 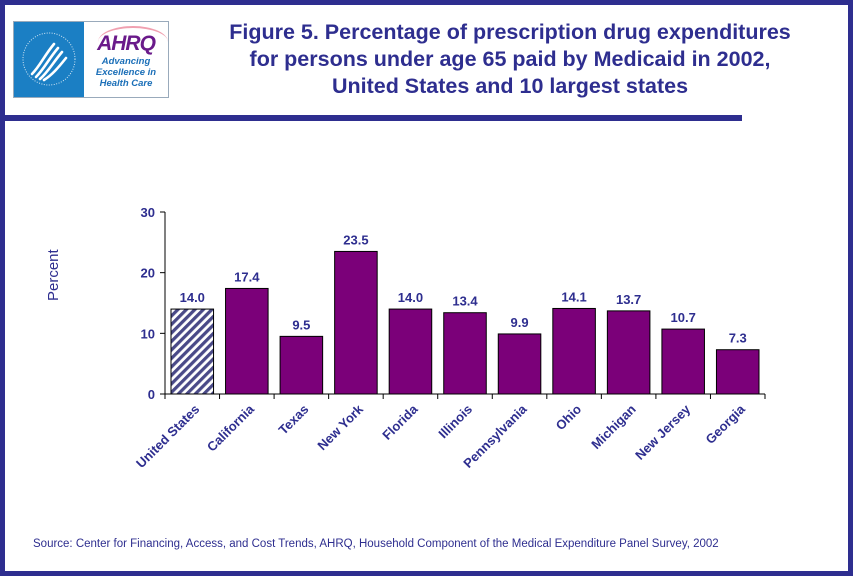 What do you see at coordinates (628, 352) in the screenshot?
I see `bar-michigan` at bounding box center [628, 352].